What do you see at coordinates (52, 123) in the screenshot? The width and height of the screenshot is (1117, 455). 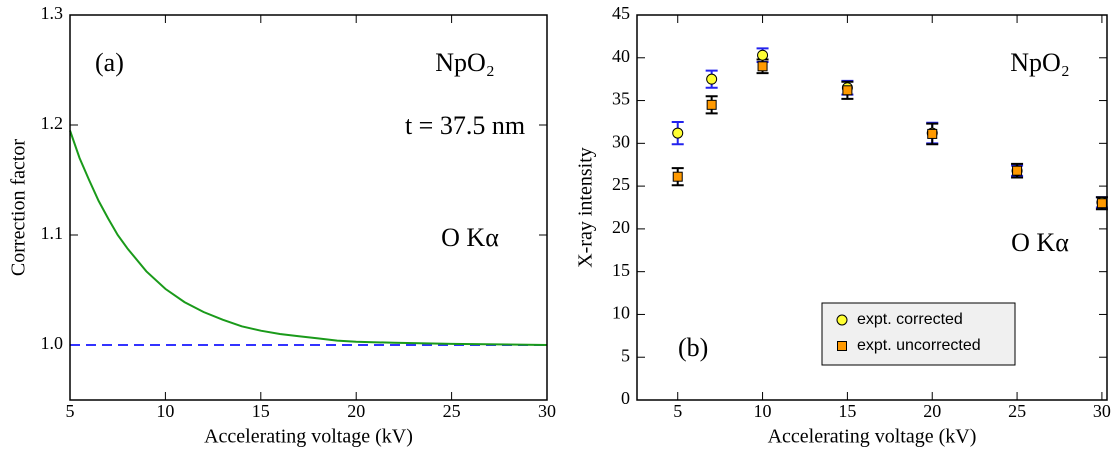 I see `y-tick-label: 1.2` at bounding box center [52, 123].